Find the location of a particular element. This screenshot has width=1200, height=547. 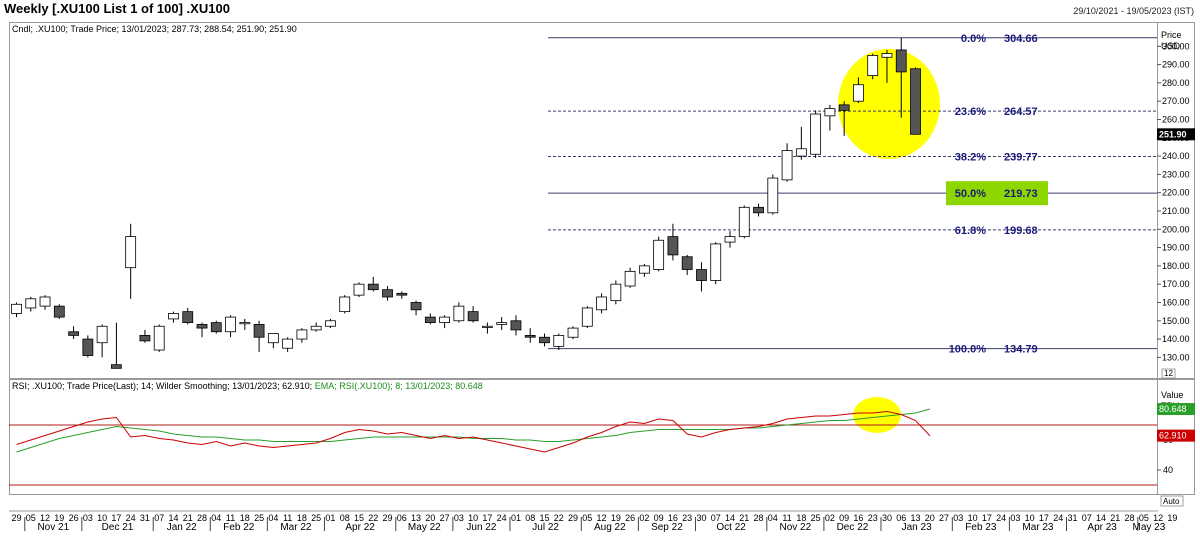

x-month-label: Sep 22 is located at coordinates (667, 527).